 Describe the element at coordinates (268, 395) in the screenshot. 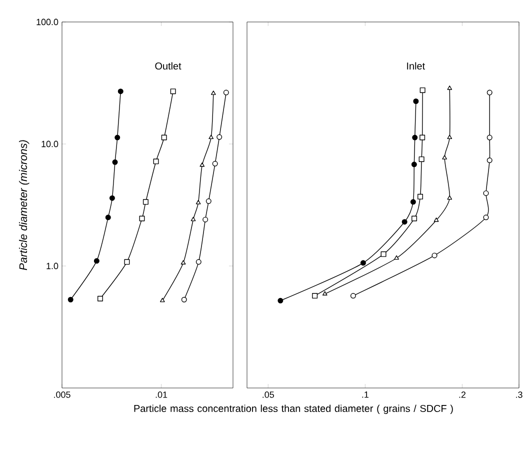

I see `x-tick-label: .05` at that location.